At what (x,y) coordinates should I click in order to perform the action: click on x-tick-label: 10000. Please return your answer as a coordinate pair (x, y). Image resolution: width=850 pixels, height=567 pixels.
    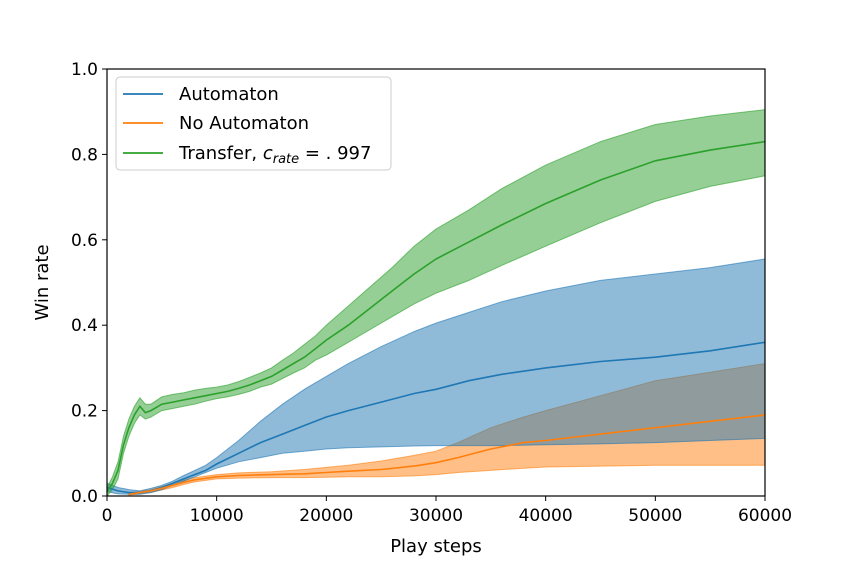
    Looking at the image, I should click on (217, 516).